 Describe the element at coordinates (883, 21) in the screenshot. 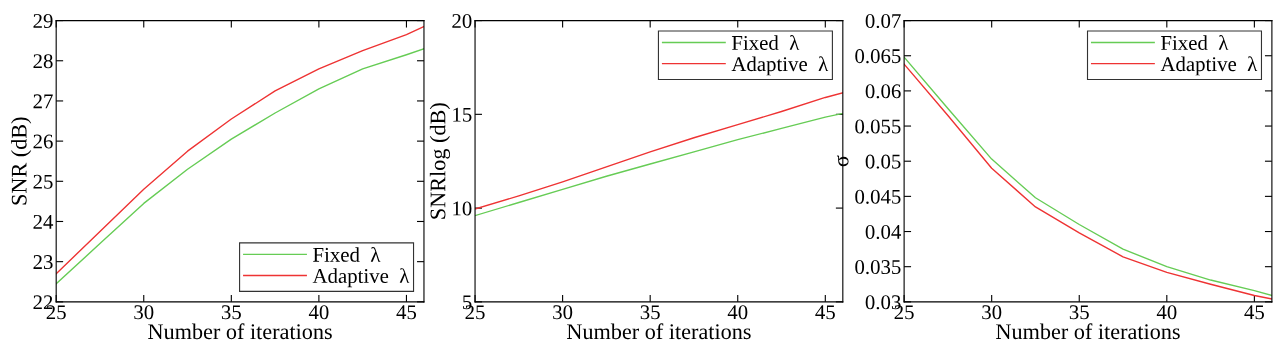

I see `y-tick-label: 0.07` at that location.